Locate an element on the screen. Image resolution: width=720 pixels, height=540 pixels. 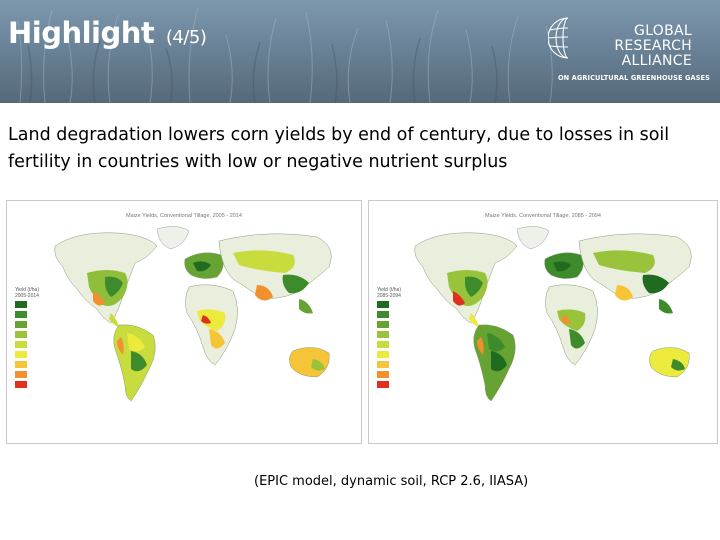
slide-title-page: (4/5) is located at coordinates (186, 37).